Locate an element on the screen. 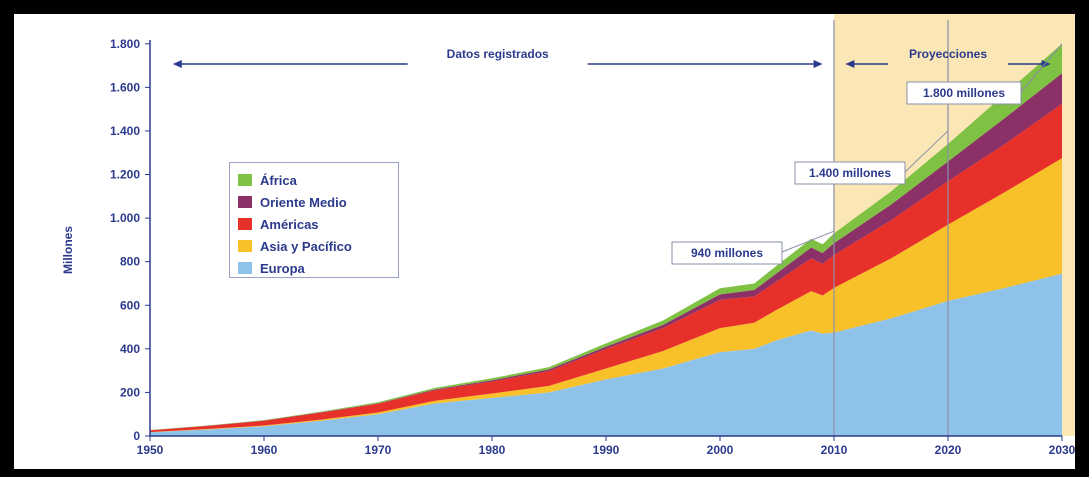 This screenshot has width=1089, height=477. callout-2030: 1.800 millones is located at coordinates (984, 74).